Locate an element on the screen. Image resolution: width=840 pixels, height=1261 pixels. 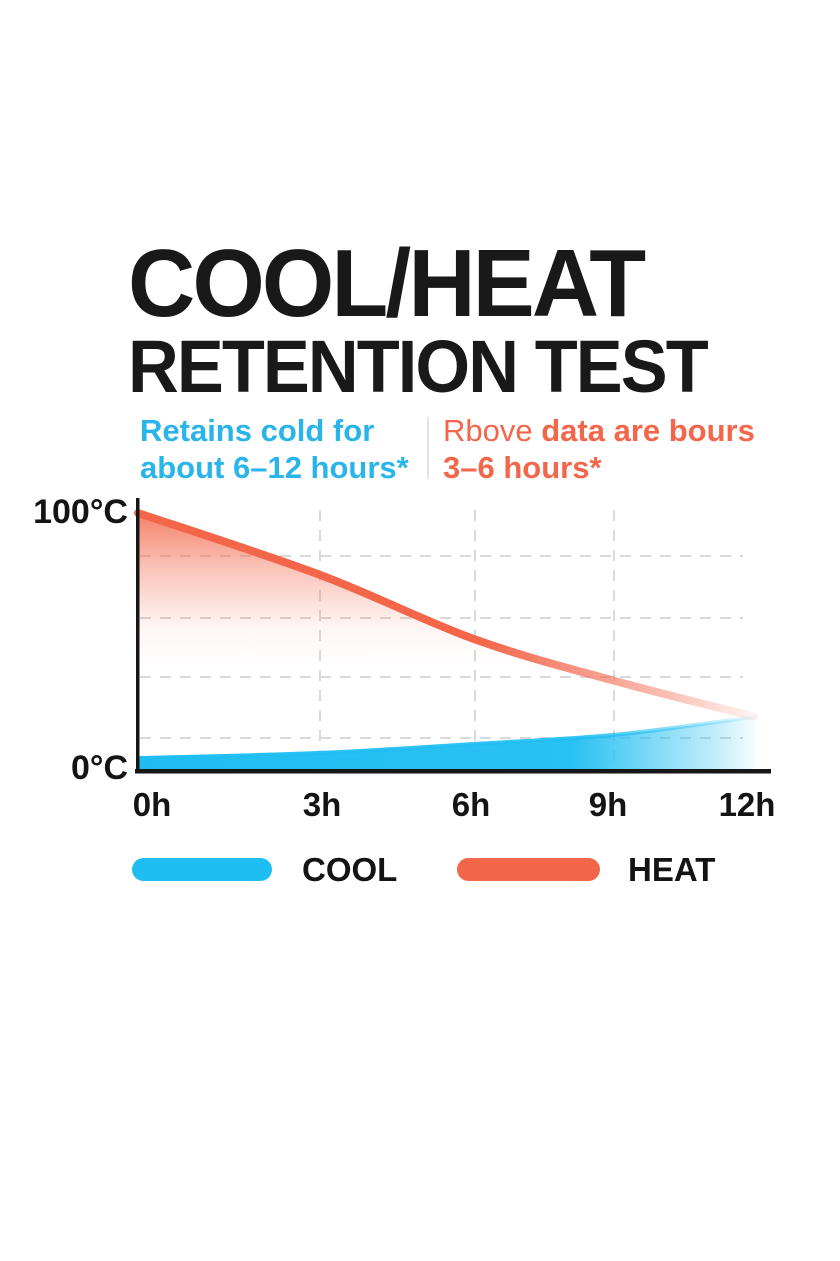
subtitle-heat-line1-rest: data are bours is located at coordinates (643, 430).